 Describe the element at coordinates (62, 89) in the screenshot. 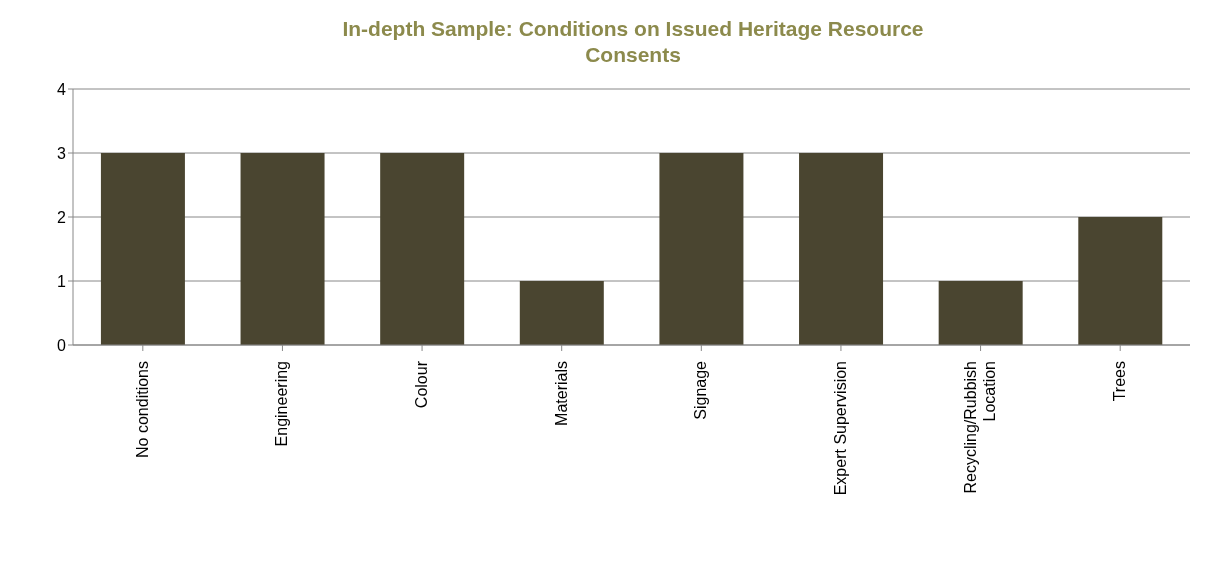

I see `y-tick-label: 4` at that location.